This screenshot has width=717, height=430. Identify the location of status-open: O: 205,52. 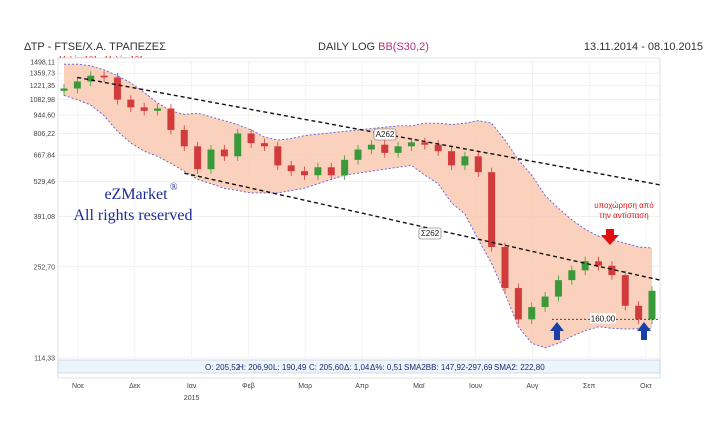
(223, 367).